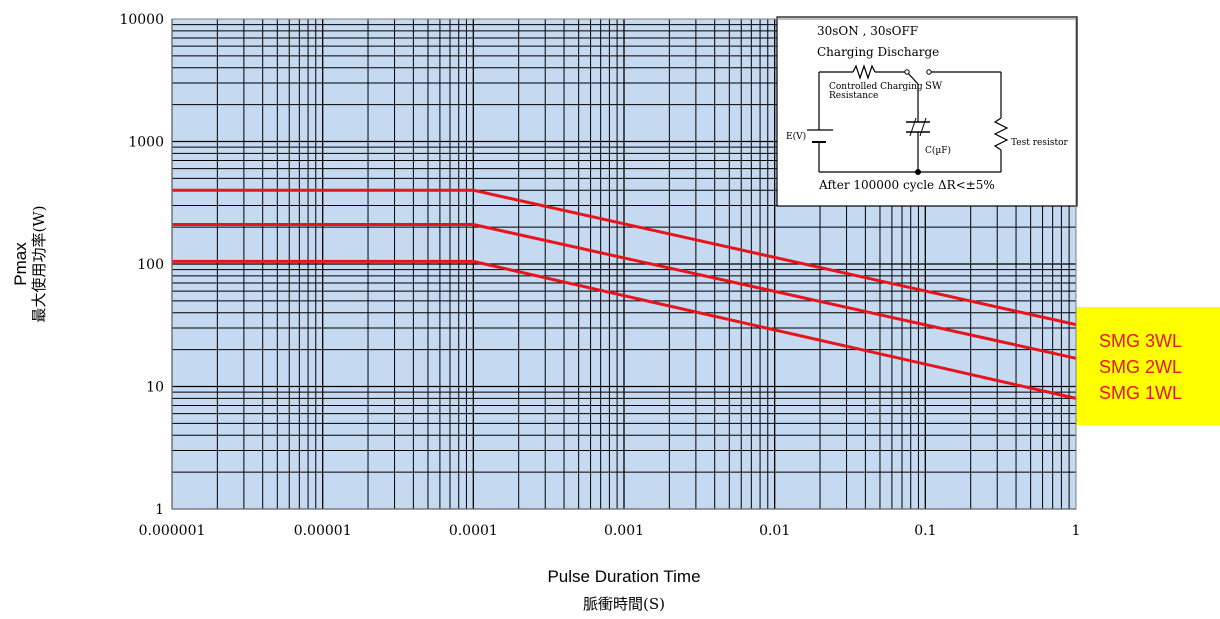  I want to click on y-tick-label: 1, so click(159, 510).